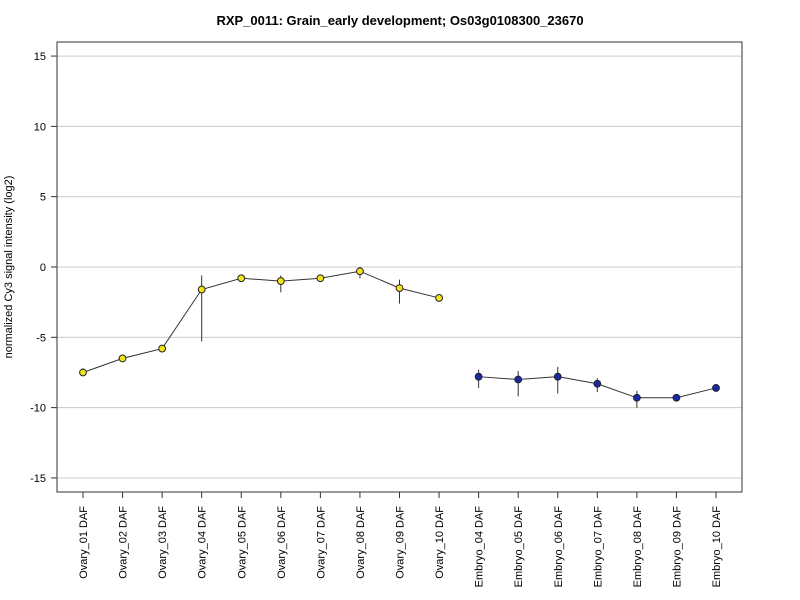 The height and width of the screenshot is (600, 800). Describe the element at coordinates (124, 542) in the screenshot. I see `x-tick-label: Ovary_02 DAF` at that location.